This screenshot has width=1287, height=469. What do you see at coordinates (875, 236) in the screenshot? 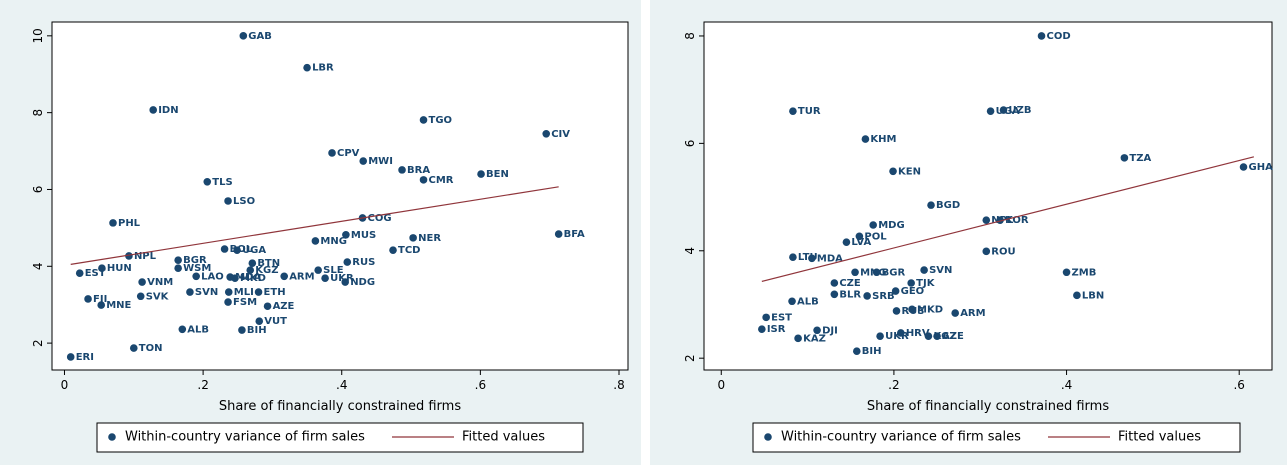
I see `point-label: POL` at bounding box center [875, 236].